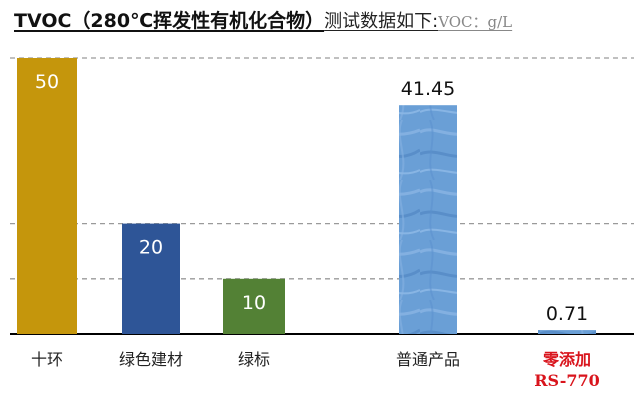  What do you see at coordinates (151, 248) in the screenshot?
I see `value-label-1: 20` at bounding box center [151, 248].